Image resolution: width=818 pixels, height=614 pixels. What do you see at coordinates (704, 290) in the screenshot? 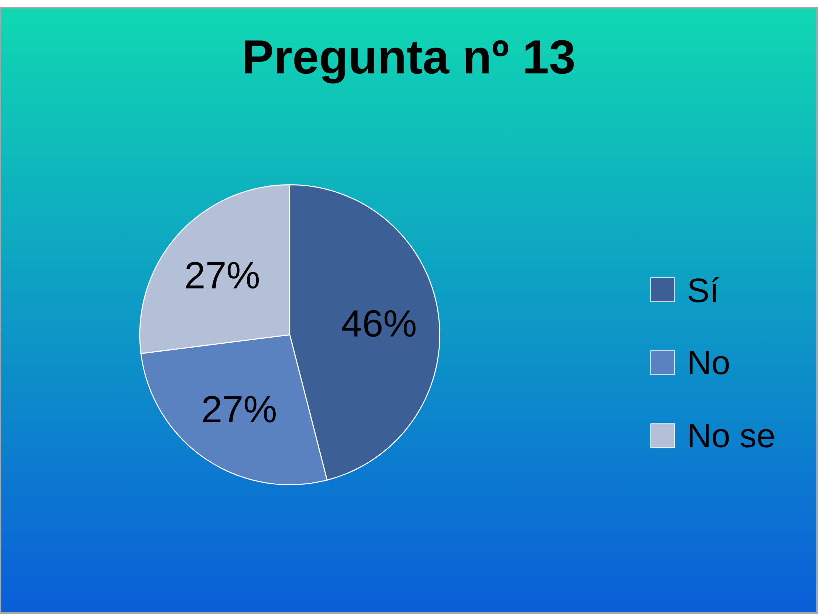
I see `legend-label: Sí` at bounding box center [704, 290].